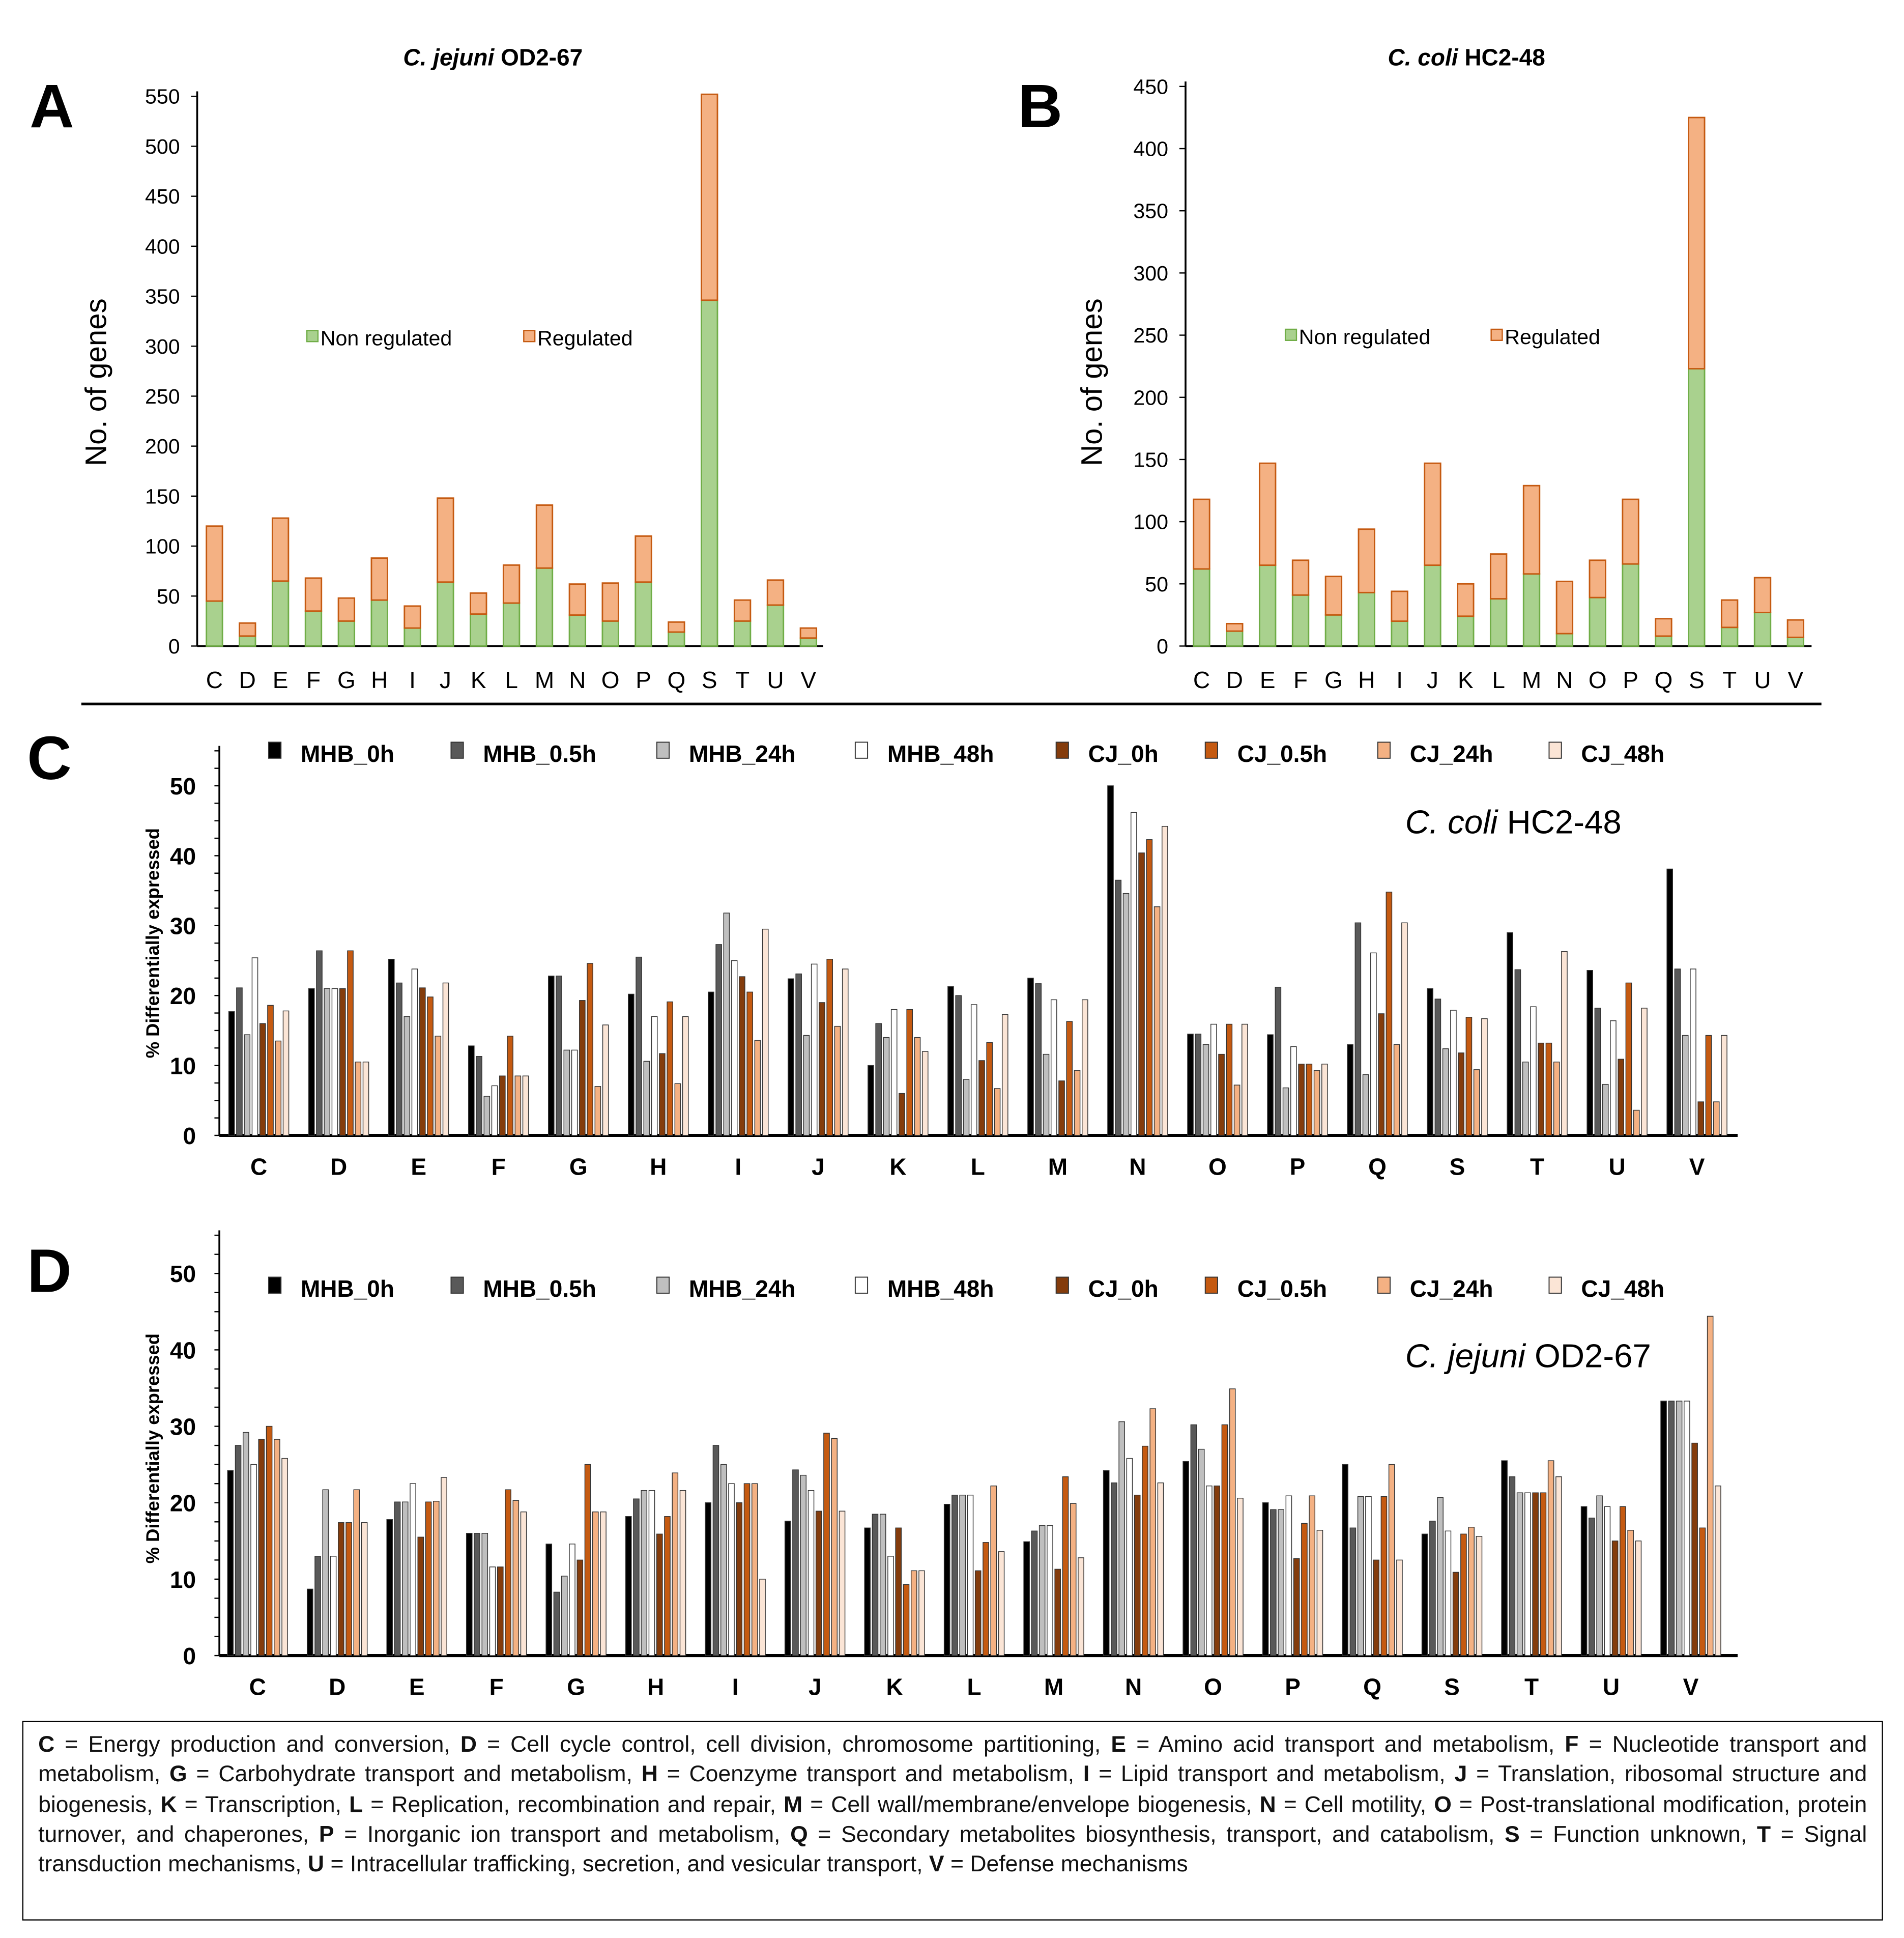 Image resolution: width=1904 pixels, height=1938 pixels. I want to click on bar-cj-0h-D, so click(342, 1062).